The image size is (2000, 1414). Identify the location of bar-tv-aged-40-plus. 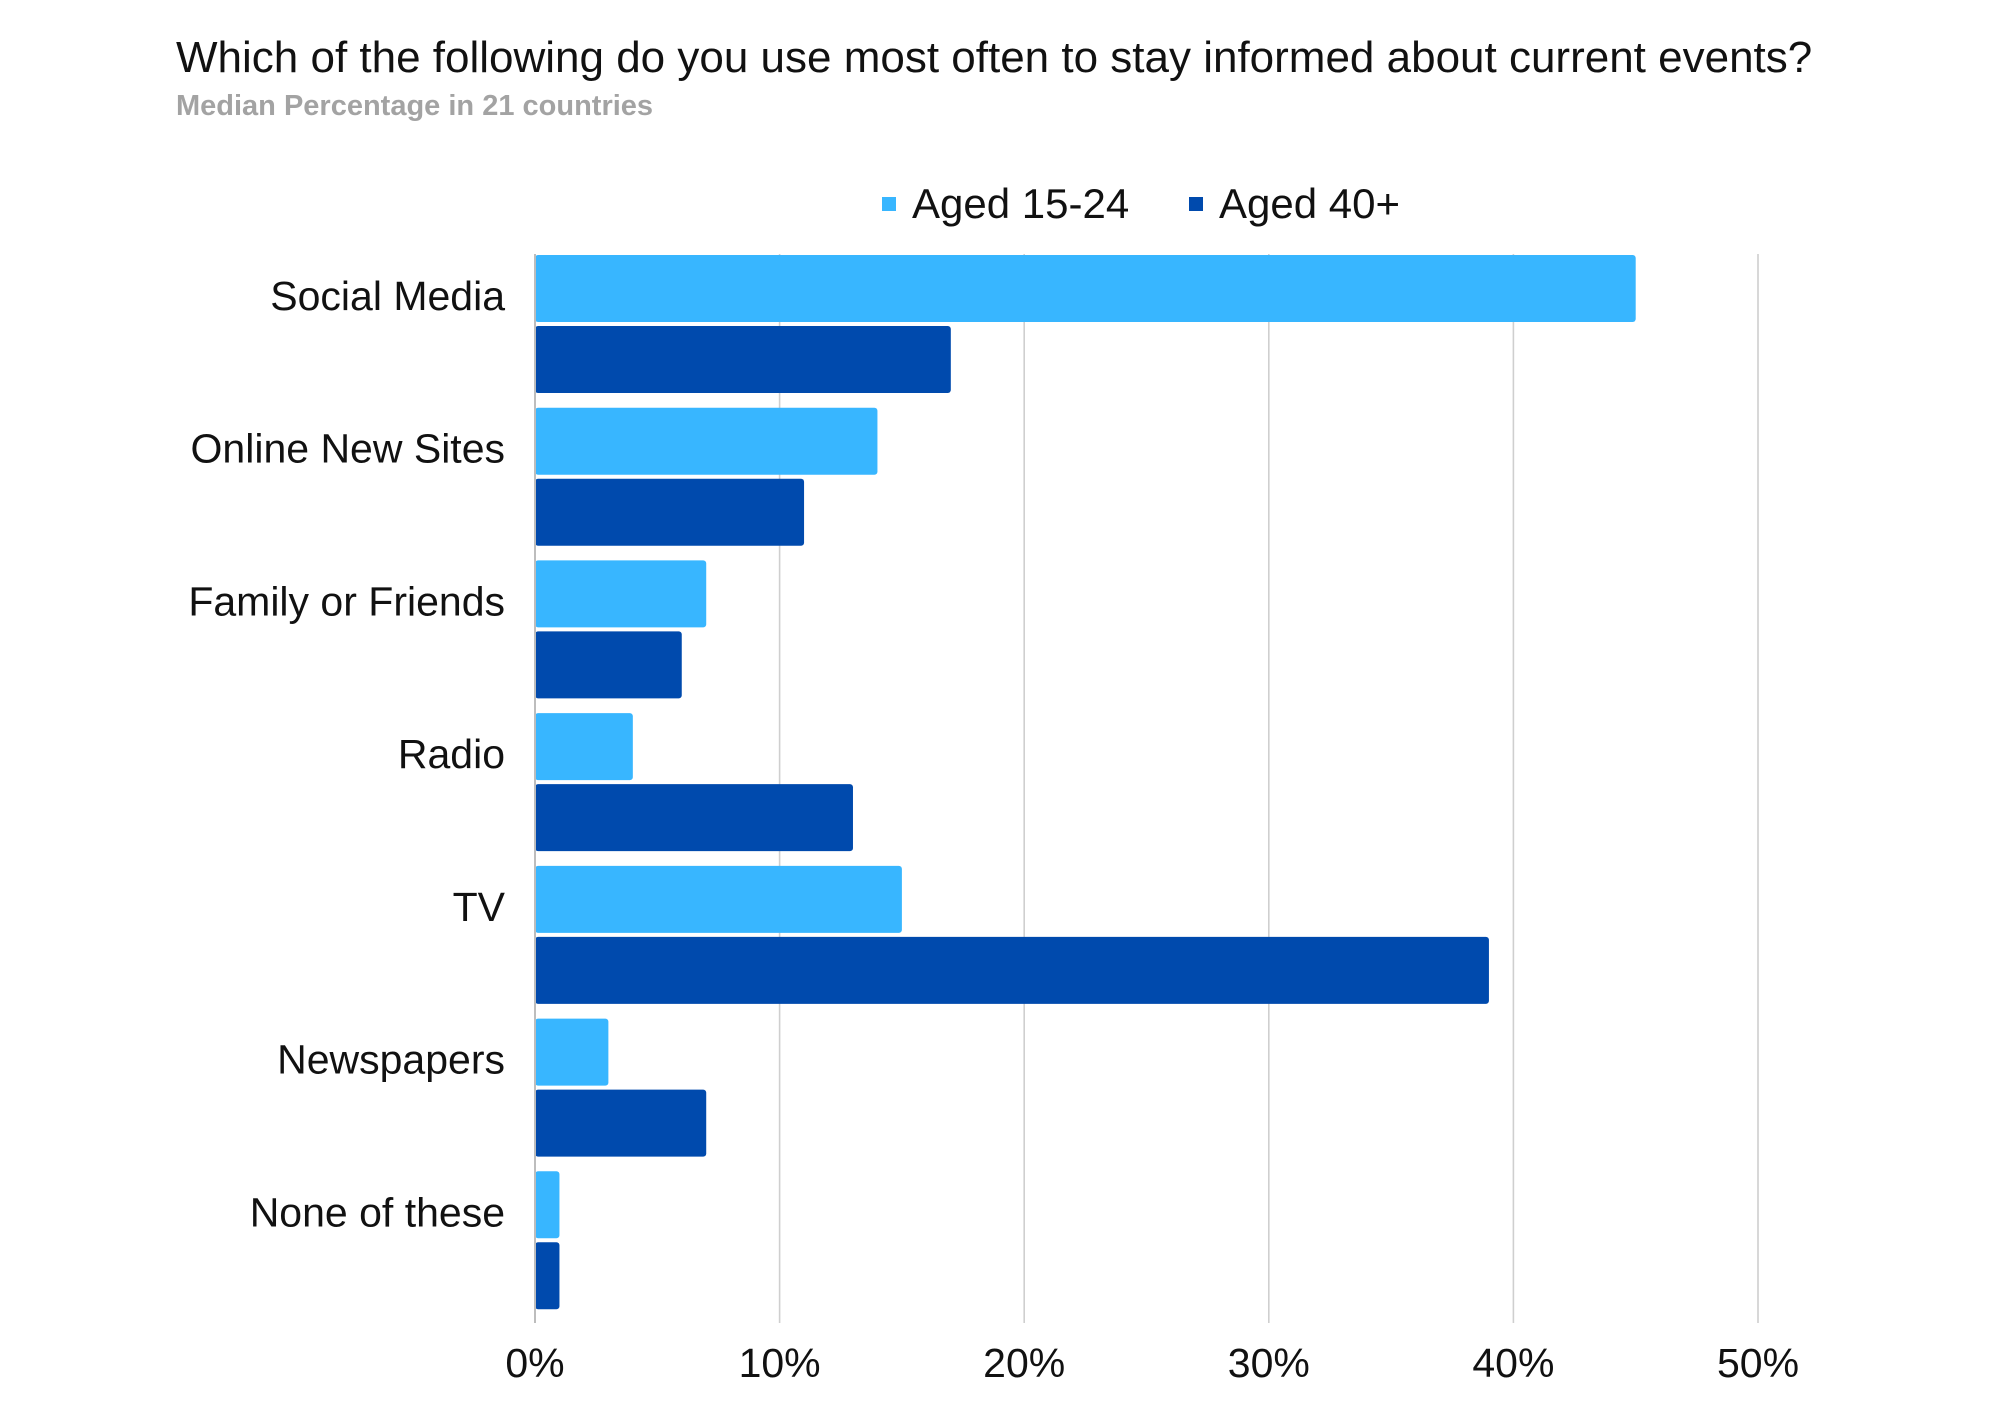
(1012, 970).